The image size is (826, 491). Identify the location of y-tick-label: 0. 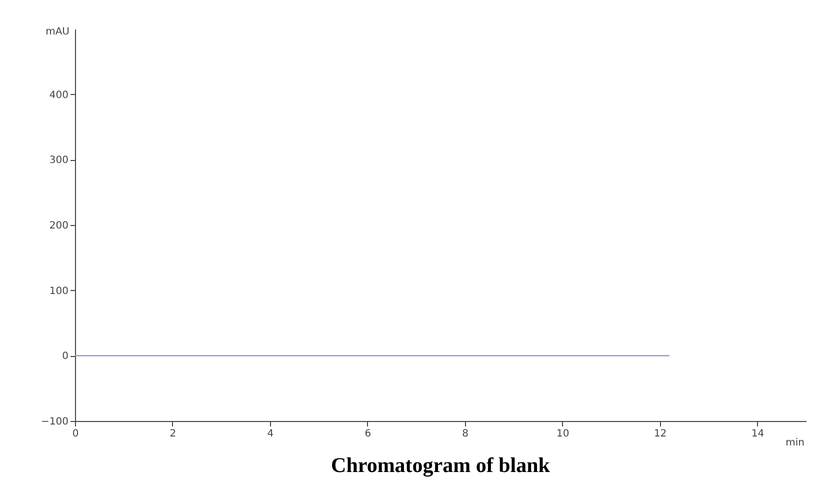
(65, 356).